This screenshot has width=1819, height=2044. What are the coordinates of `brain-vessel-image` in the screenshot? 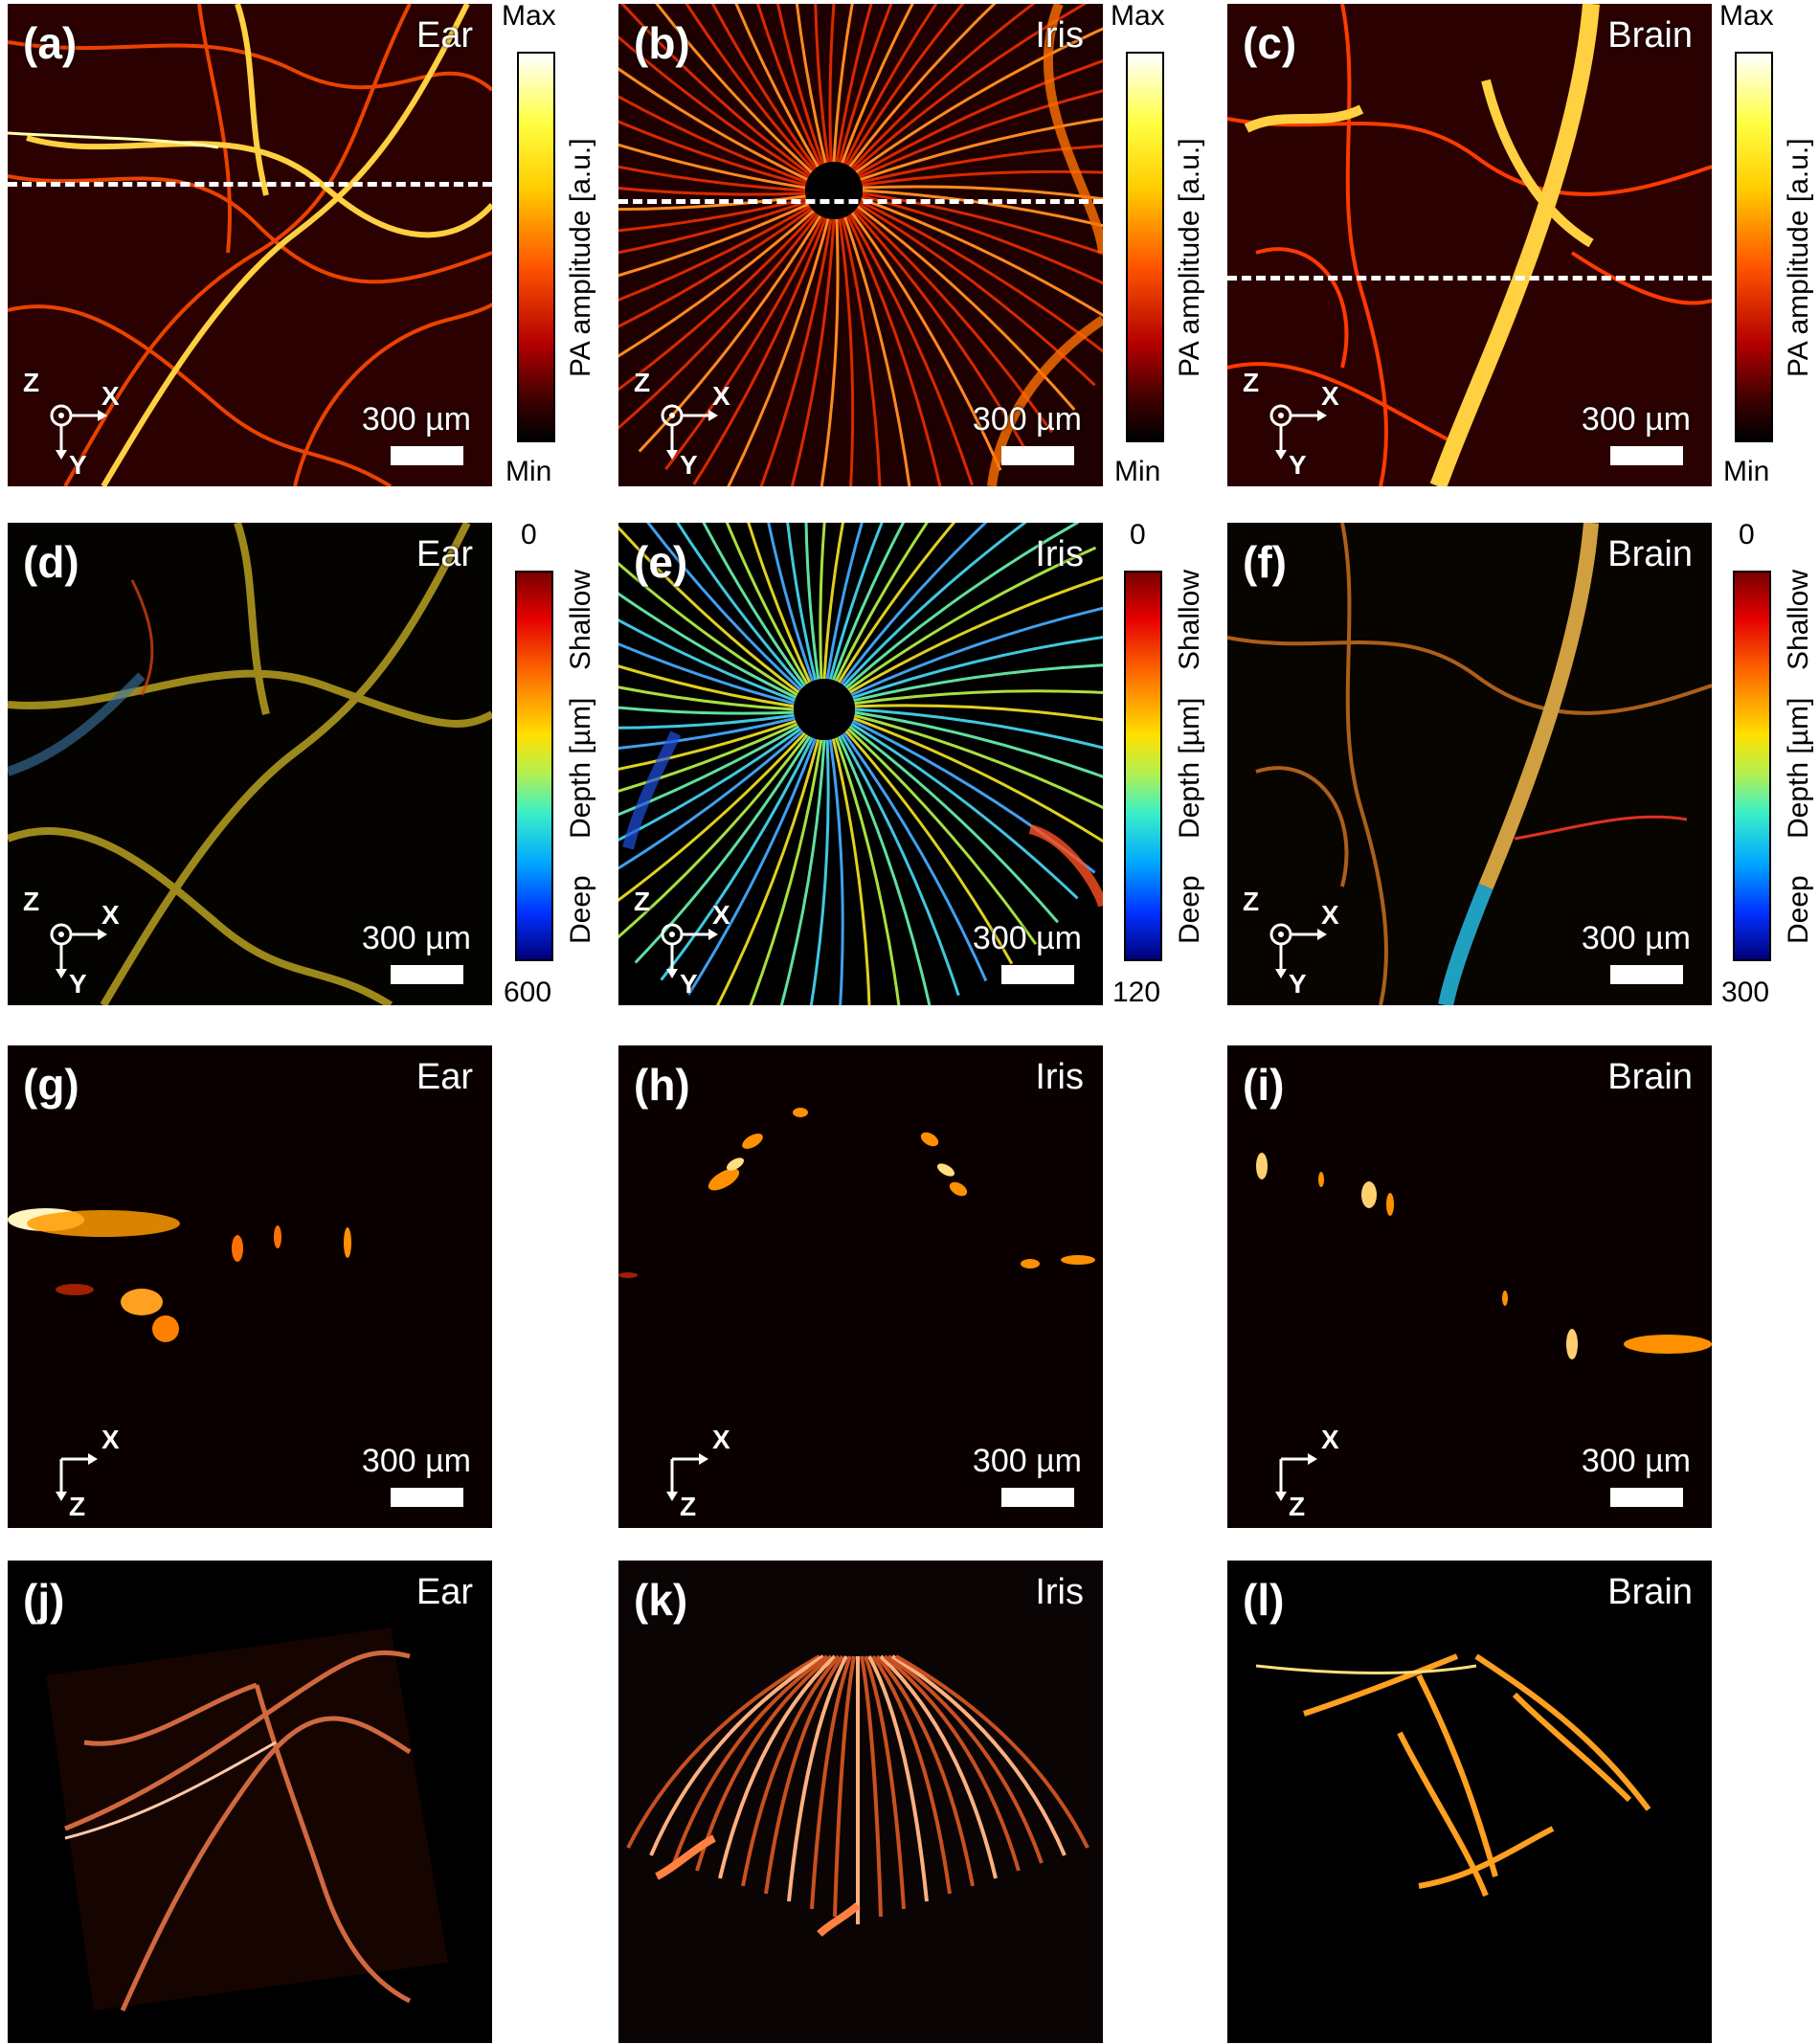 It's located at (1469, 245).